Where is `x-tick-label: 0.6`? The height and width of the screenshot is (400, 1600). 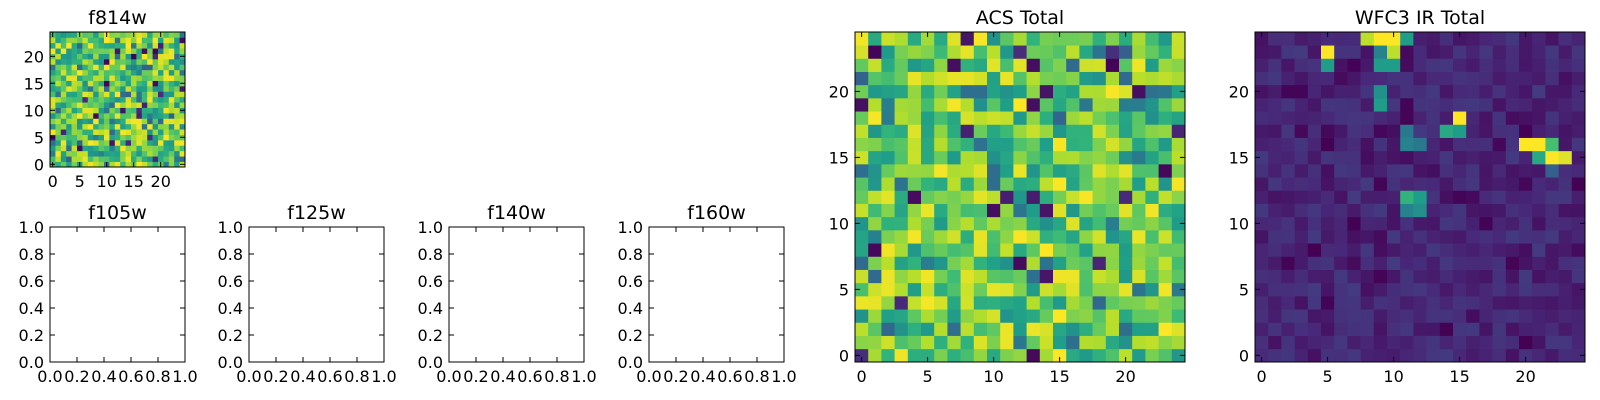 x-tick-label: 0.6 is located at coordinates (130, 376).